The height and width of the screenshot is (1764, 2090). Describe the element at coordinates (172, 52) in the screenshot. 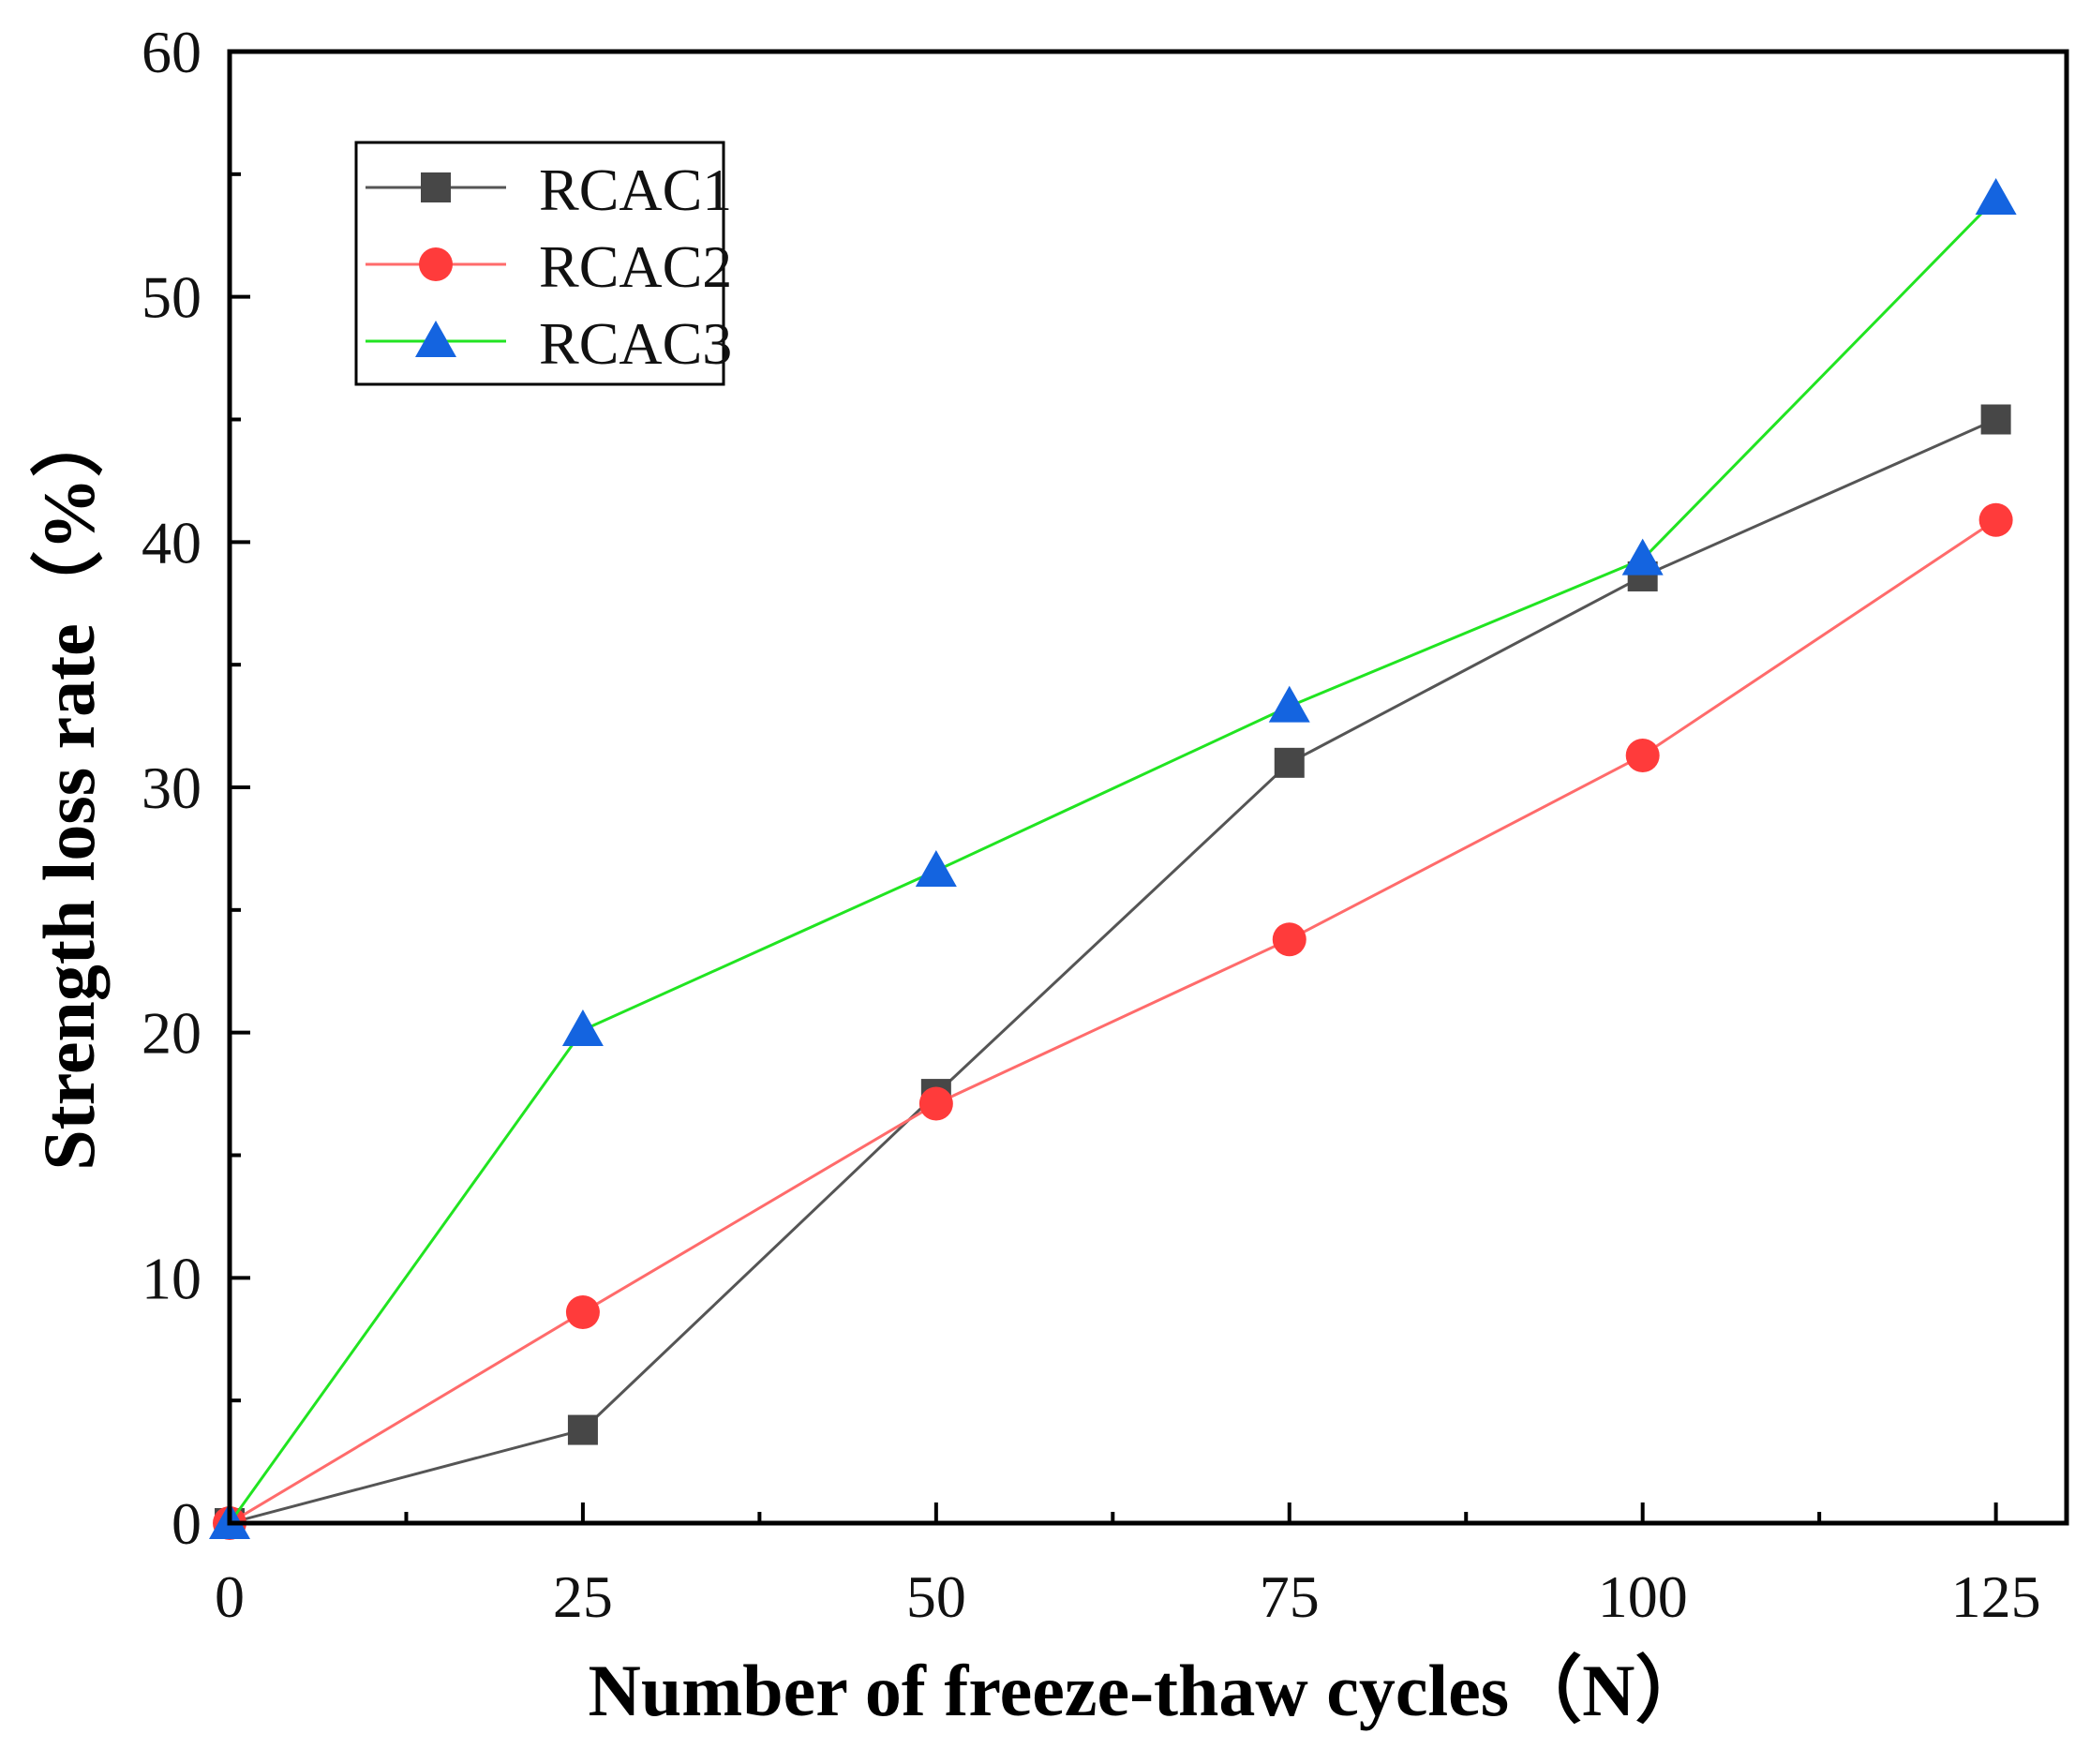

I see `y-tick-label: 60` at that location.